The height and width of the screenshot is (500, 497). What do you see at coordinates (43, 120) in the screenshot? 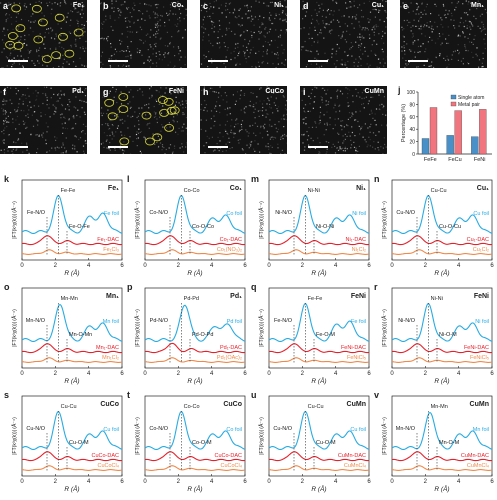
I see `microscopy-image-f: f Pd₁` at bounding box center [43, 120].